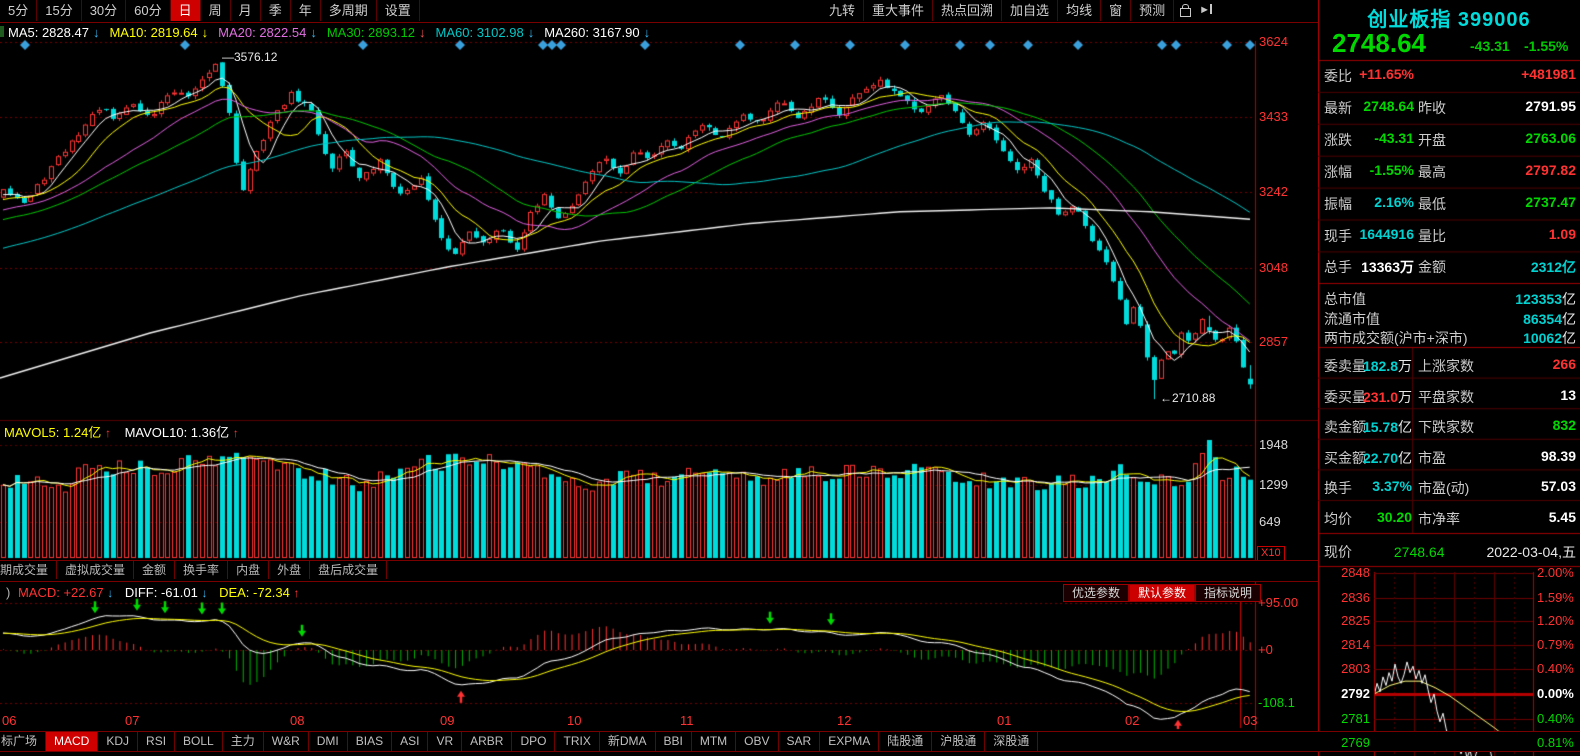 This screenshot has width=1580, height=756. I want to click on ma-label-5: MA260: 3167.90, so click(592, 32).